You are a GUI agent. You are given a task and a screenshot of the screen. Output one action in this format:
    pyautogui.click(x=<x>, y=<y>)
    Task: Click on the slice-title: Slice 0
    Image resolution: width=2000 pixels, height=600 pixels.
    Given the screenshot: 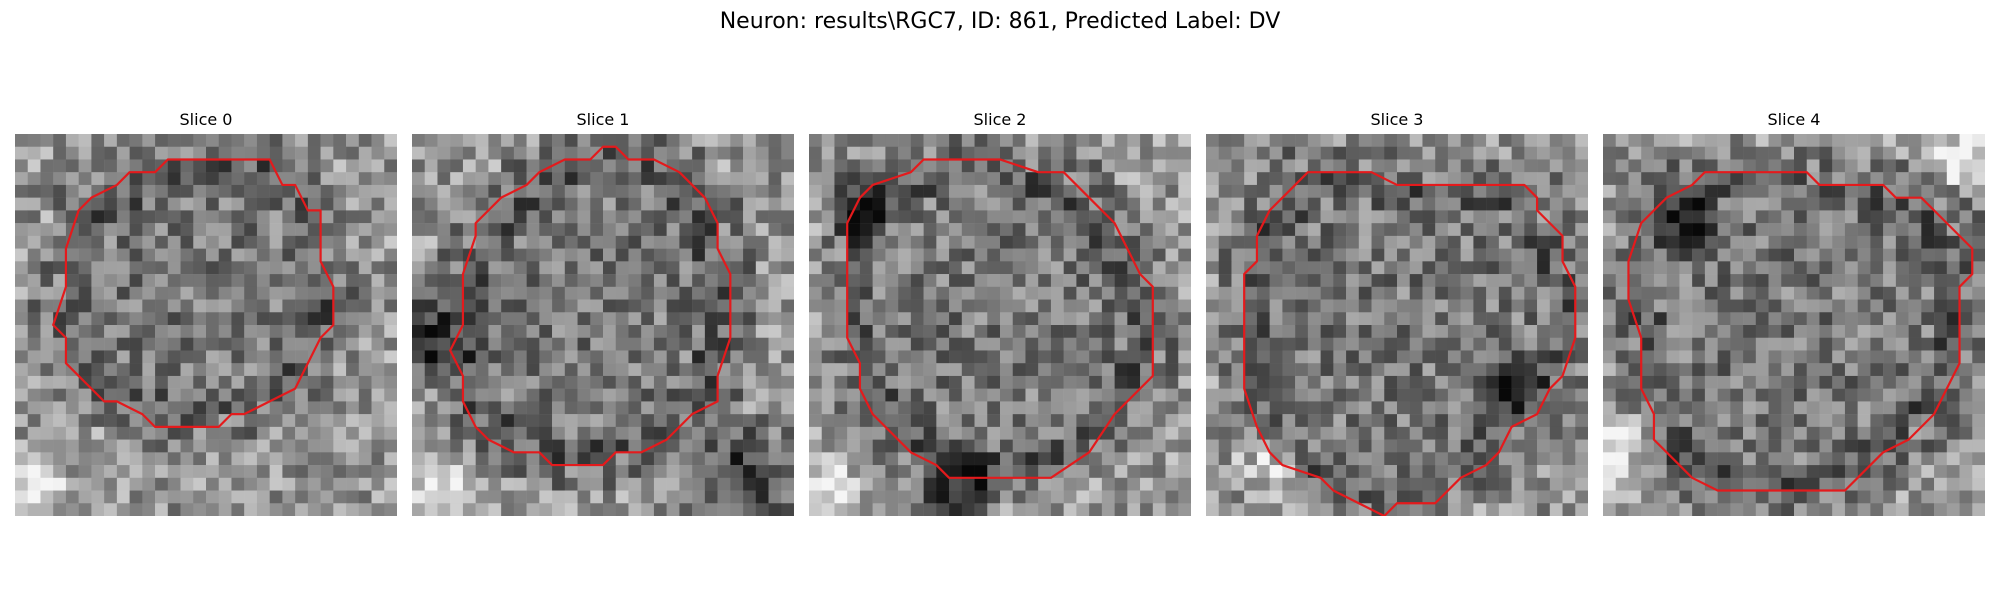 What is the action you would take?
    pyautogui.click(x=206, y=119)
    